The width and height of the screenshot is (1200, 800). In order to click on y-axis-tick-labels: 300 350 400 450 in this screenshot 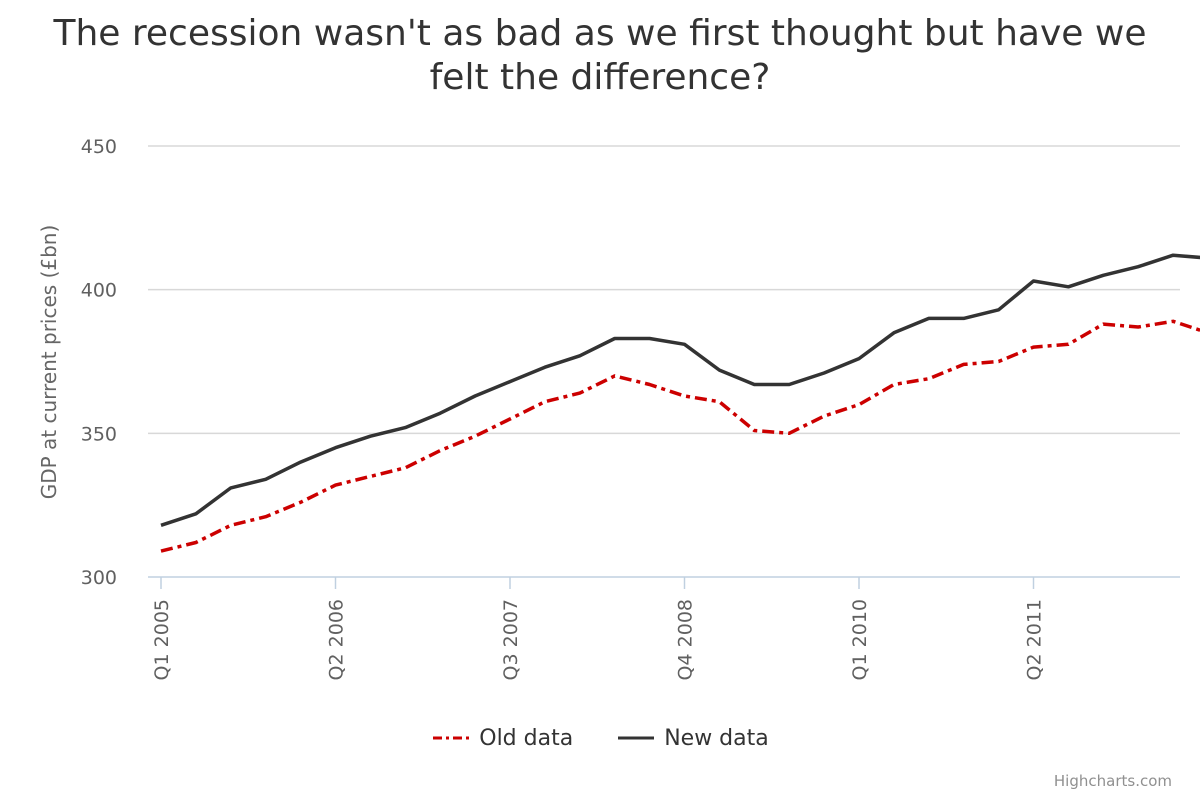, I will do `click(99, 362)`.